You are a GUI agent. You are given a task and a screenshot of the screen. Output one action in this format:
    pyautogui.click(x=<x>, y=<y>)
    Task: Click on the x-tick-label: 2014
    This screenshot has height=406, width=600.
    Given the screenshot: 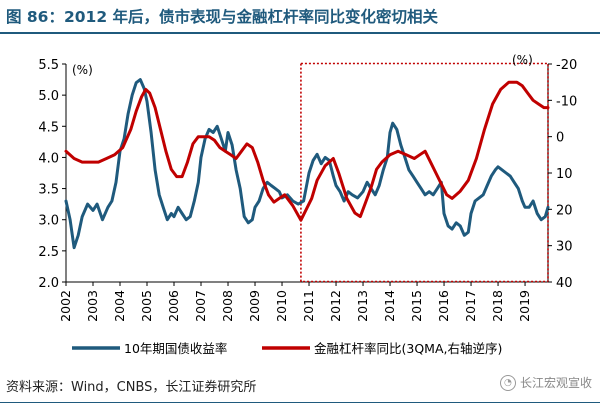 What is the action you would take?
    pyautogui.click(x=389, y=306)
    